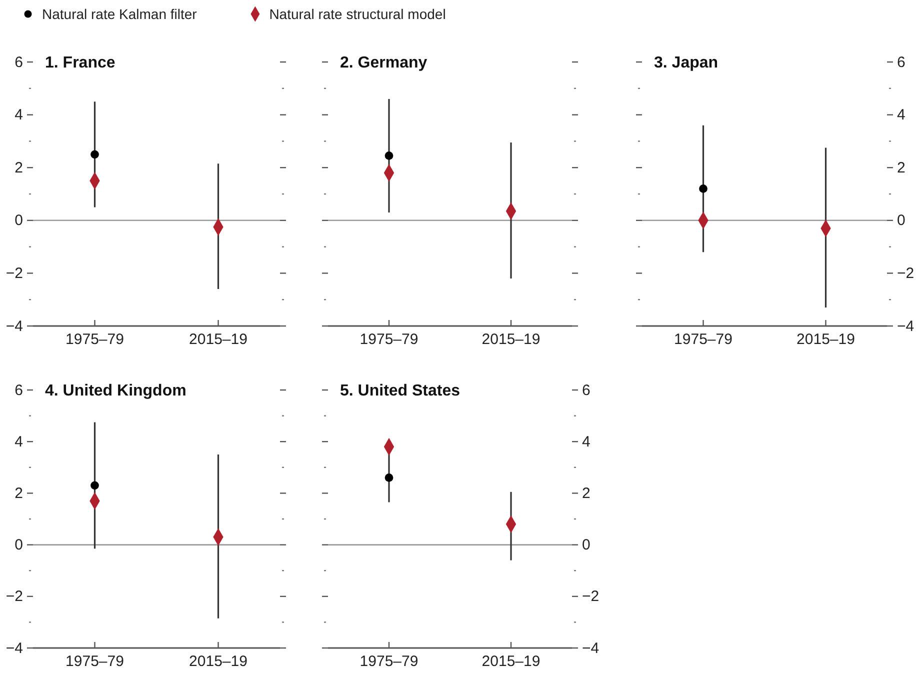 Image resolution: width=917 pixels, height=682 pixels. Describe the element at coordinates (80, 63) in the screenshot. I see `chart-title: 1. France` at that location.